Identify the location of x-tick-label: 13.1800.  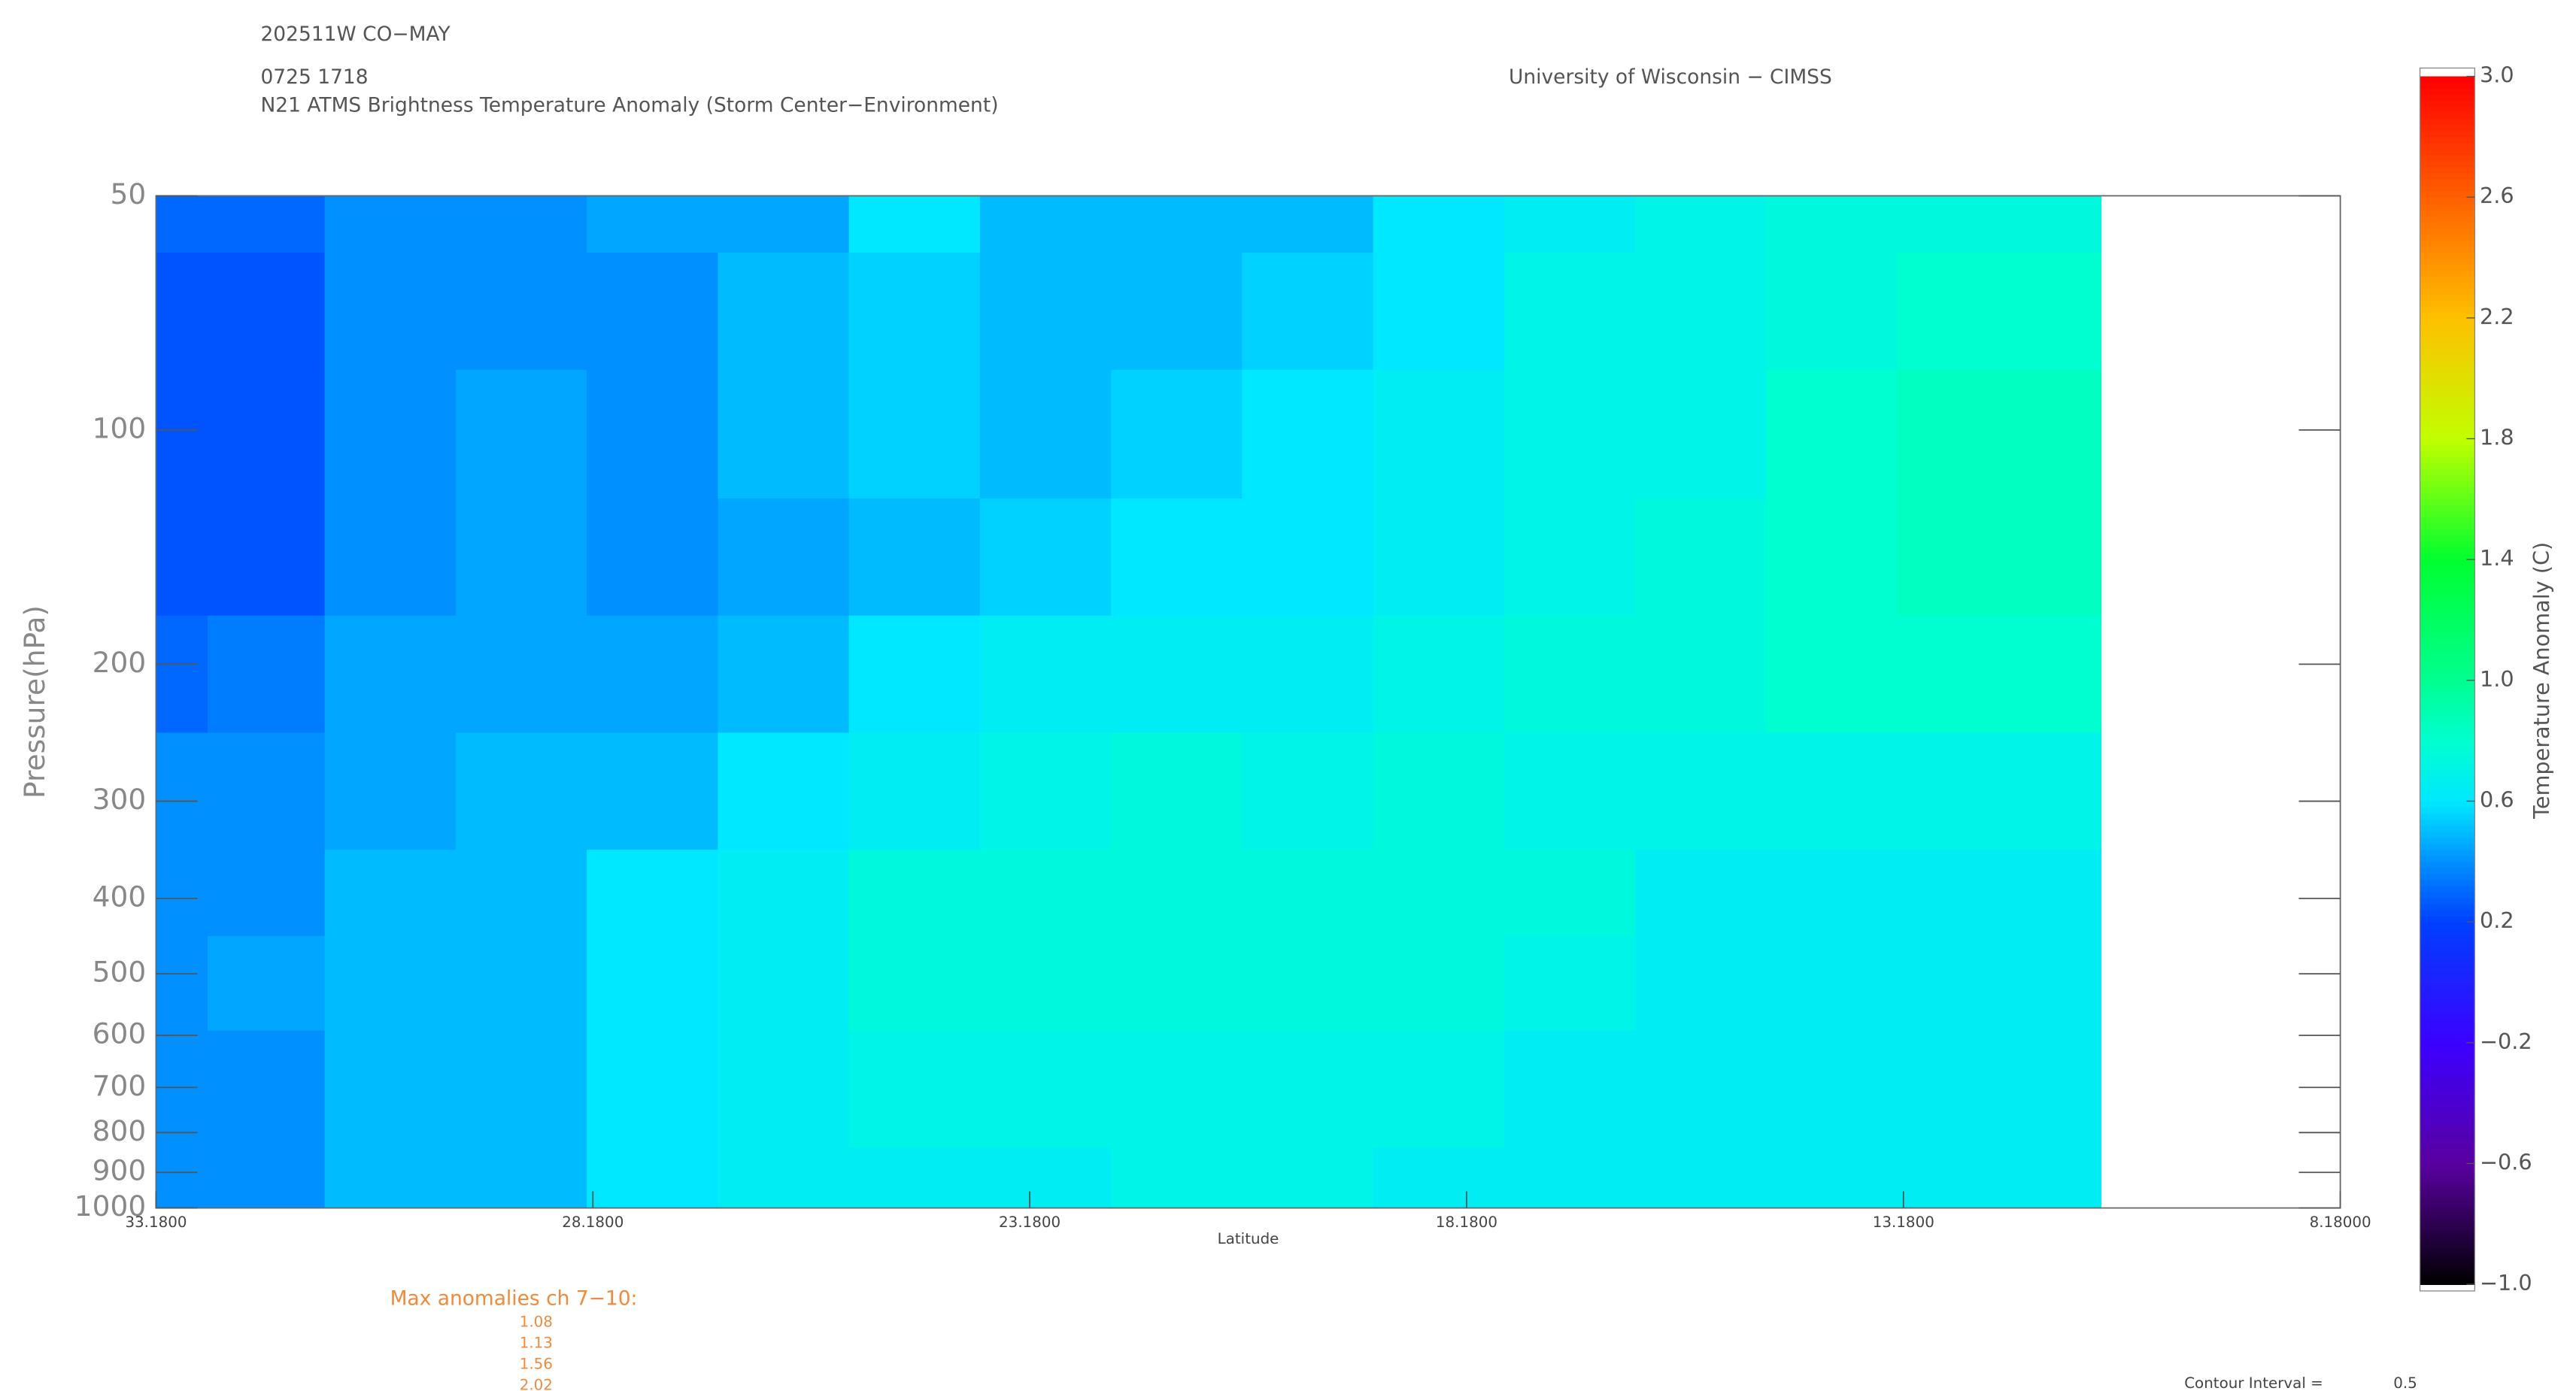
(1903, 1222).